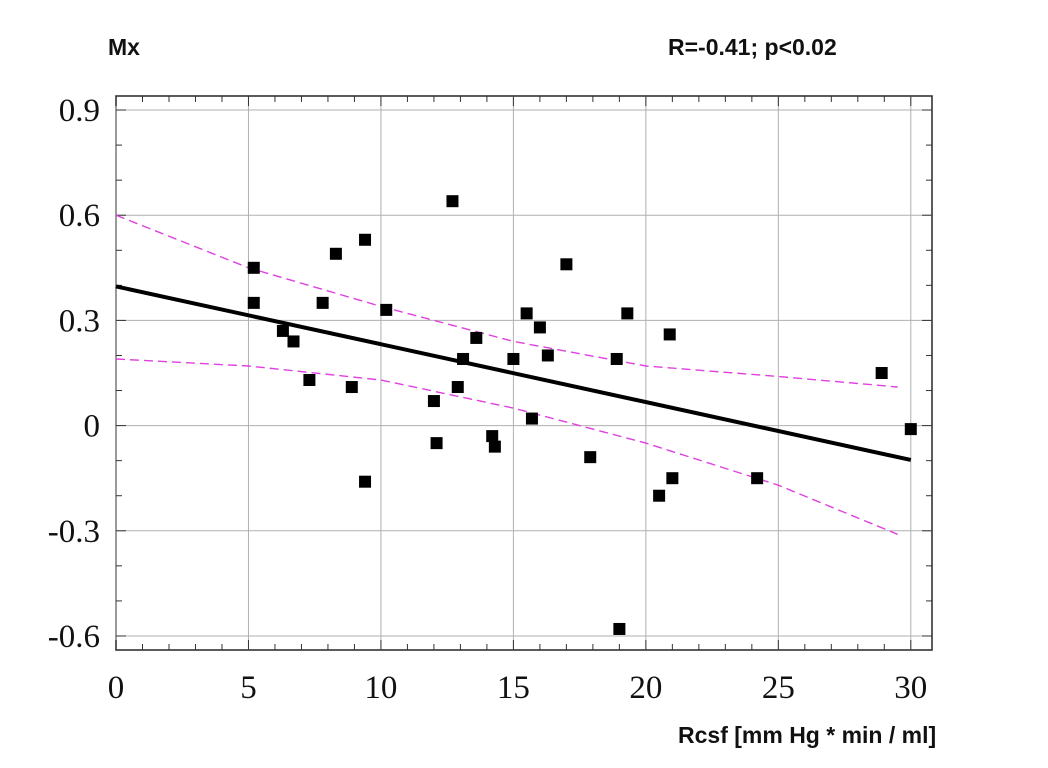 Image resolution: width=1048 pixels, height=768 pixels. Describe the element at coordinates (79, 216) in the screenshot. I see `y-tick-label: 0.6` at that location.